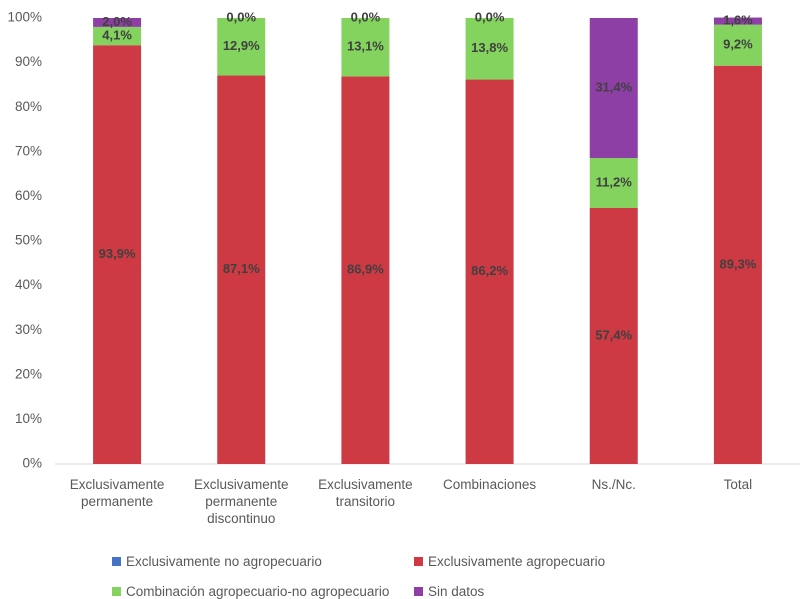 The width and height of the screenshot is (806, 599). I want to click on y-tick-label: 10%, so click(28, 418).